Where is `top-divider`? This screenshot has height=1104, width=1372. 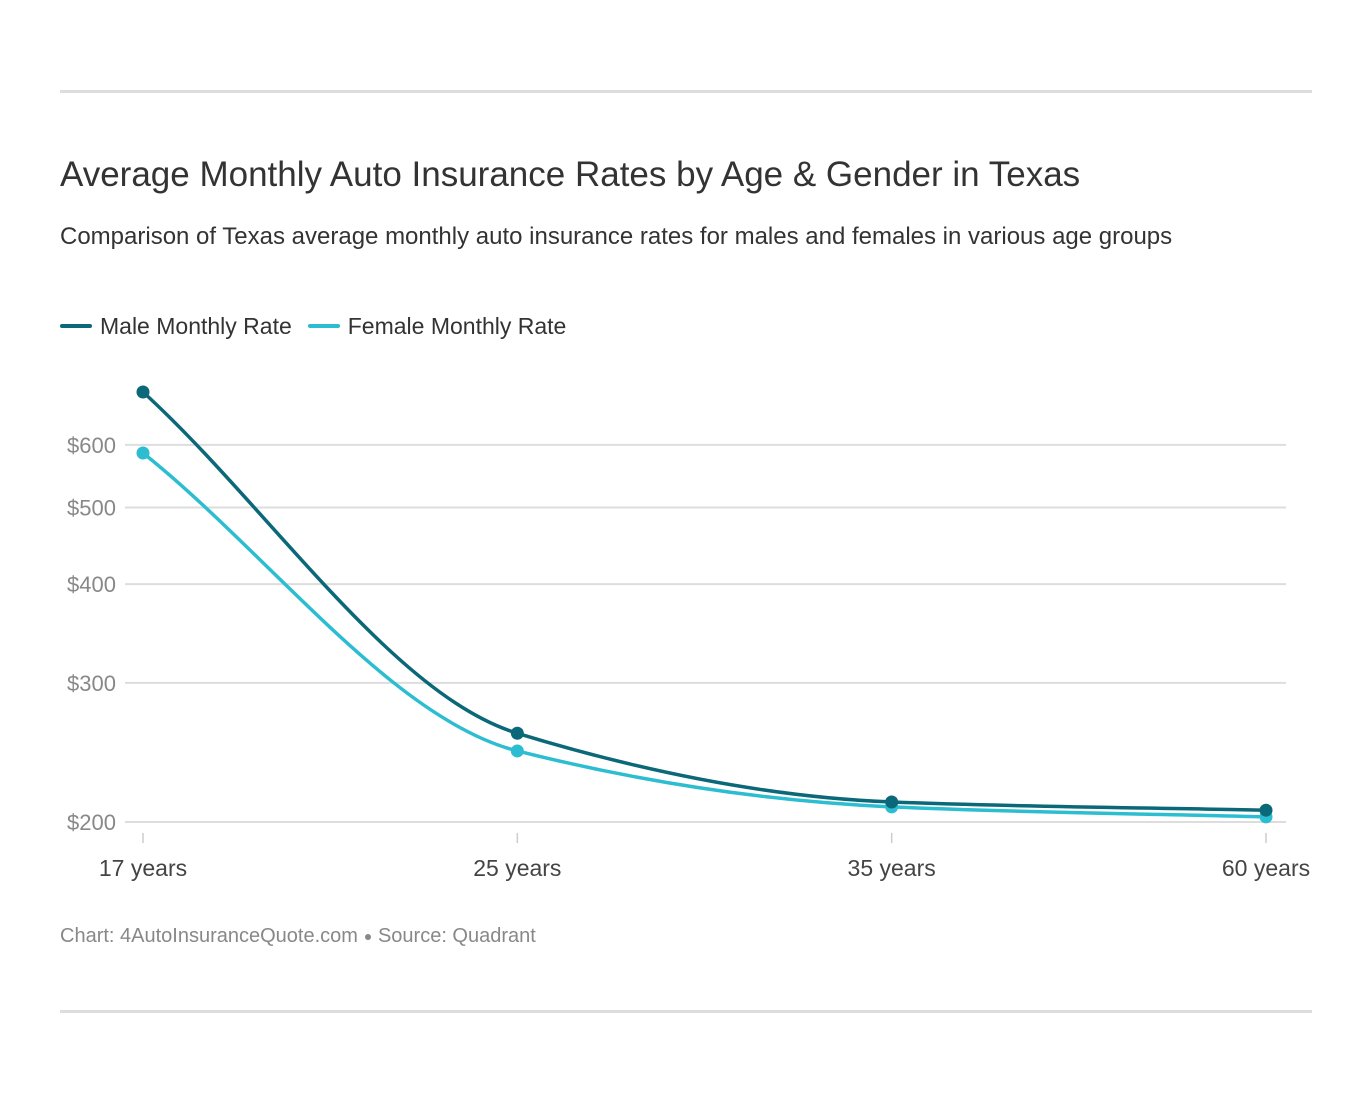 top-divider is located at coordinates (686, 91).